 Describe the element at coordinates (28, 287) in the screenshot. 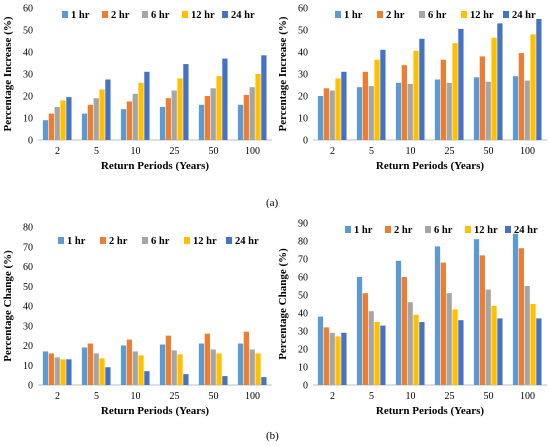

I see `y-tick-label: 50` at that location.